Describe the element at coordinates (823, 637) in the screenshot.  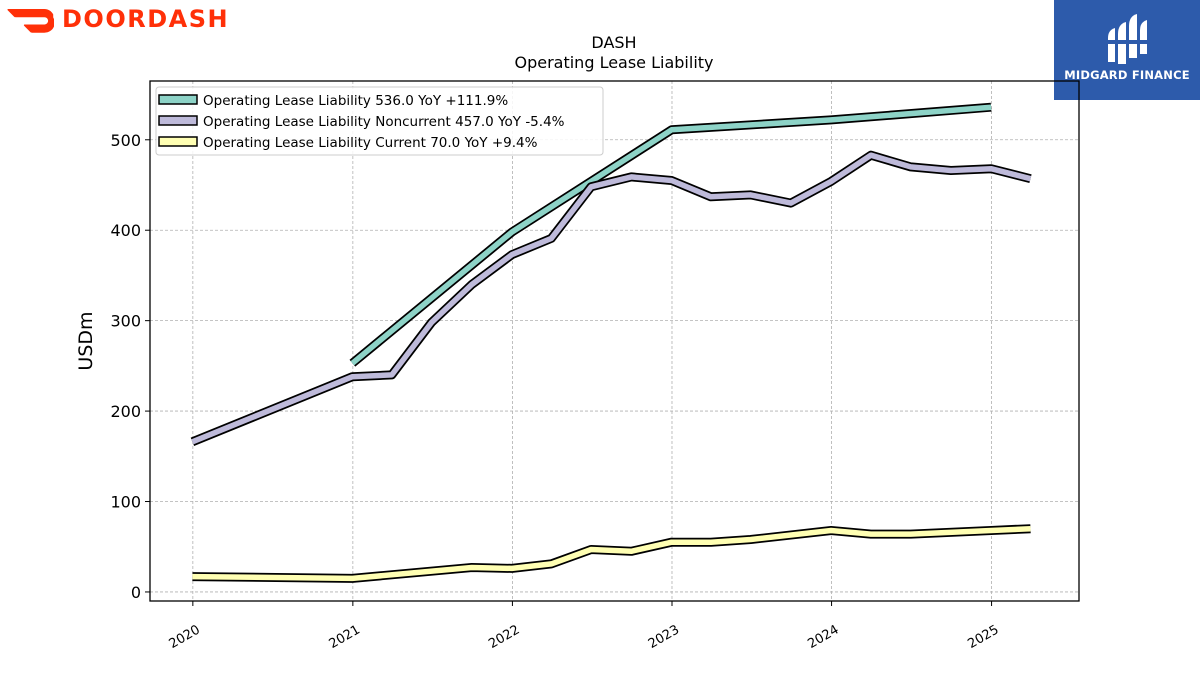
I see `x-tick-label: 2024` at that location.